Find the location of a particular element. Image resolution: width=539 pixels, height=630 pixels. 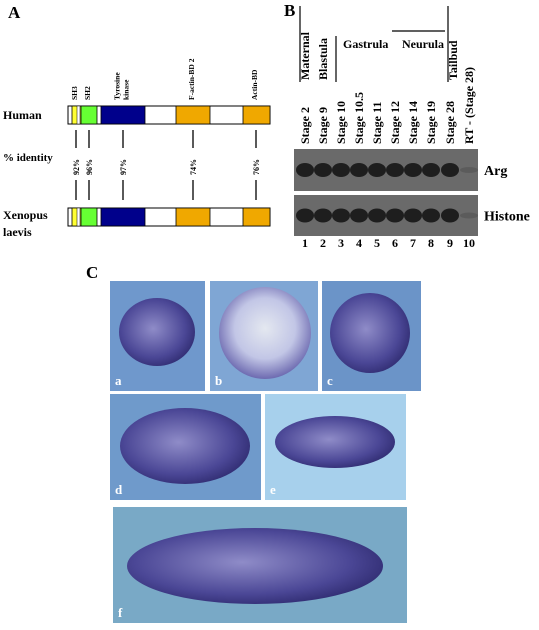

group-label: Maternal is located at coordinates (305, 55).